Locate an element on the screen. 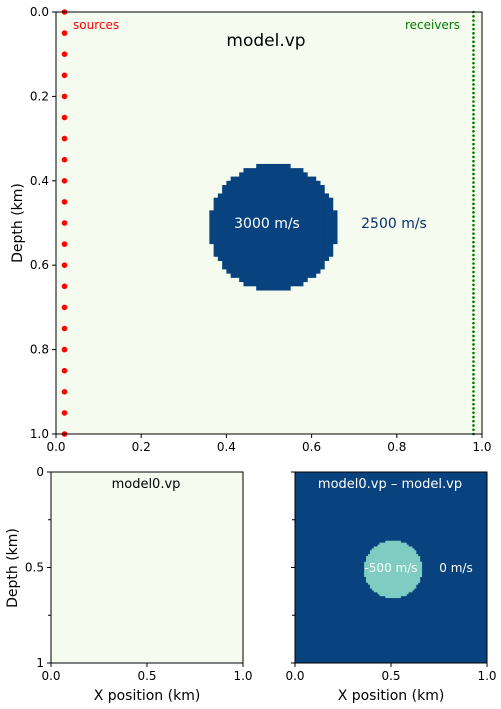 The height and width of the screenshot is (709, 501). p2-anomaly-circle is located at coordinates (393, 569).